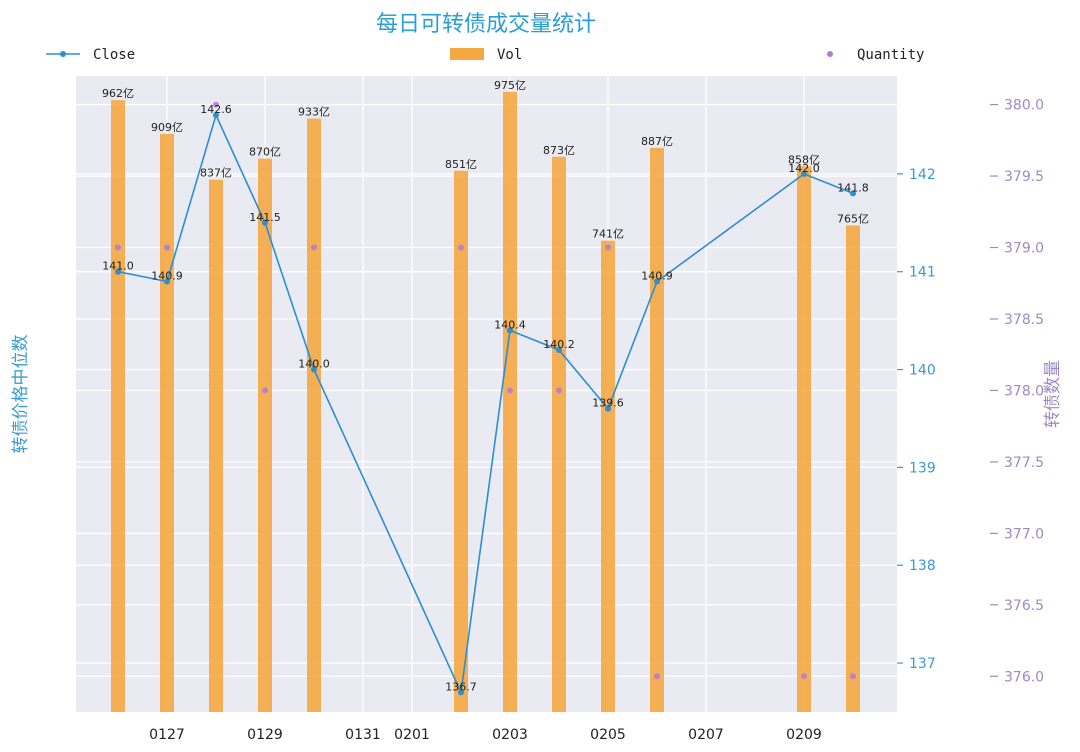  I want to click on close-data-label: 142.0, so click(804, 168).